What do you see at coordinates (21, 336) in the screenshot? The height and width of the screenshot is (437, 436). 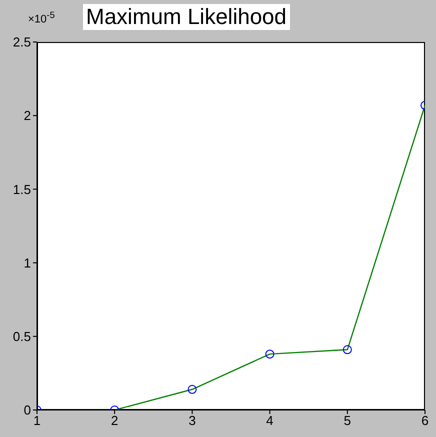 I see `y-tick-label: 0.5` at bounding box center [21, 336].